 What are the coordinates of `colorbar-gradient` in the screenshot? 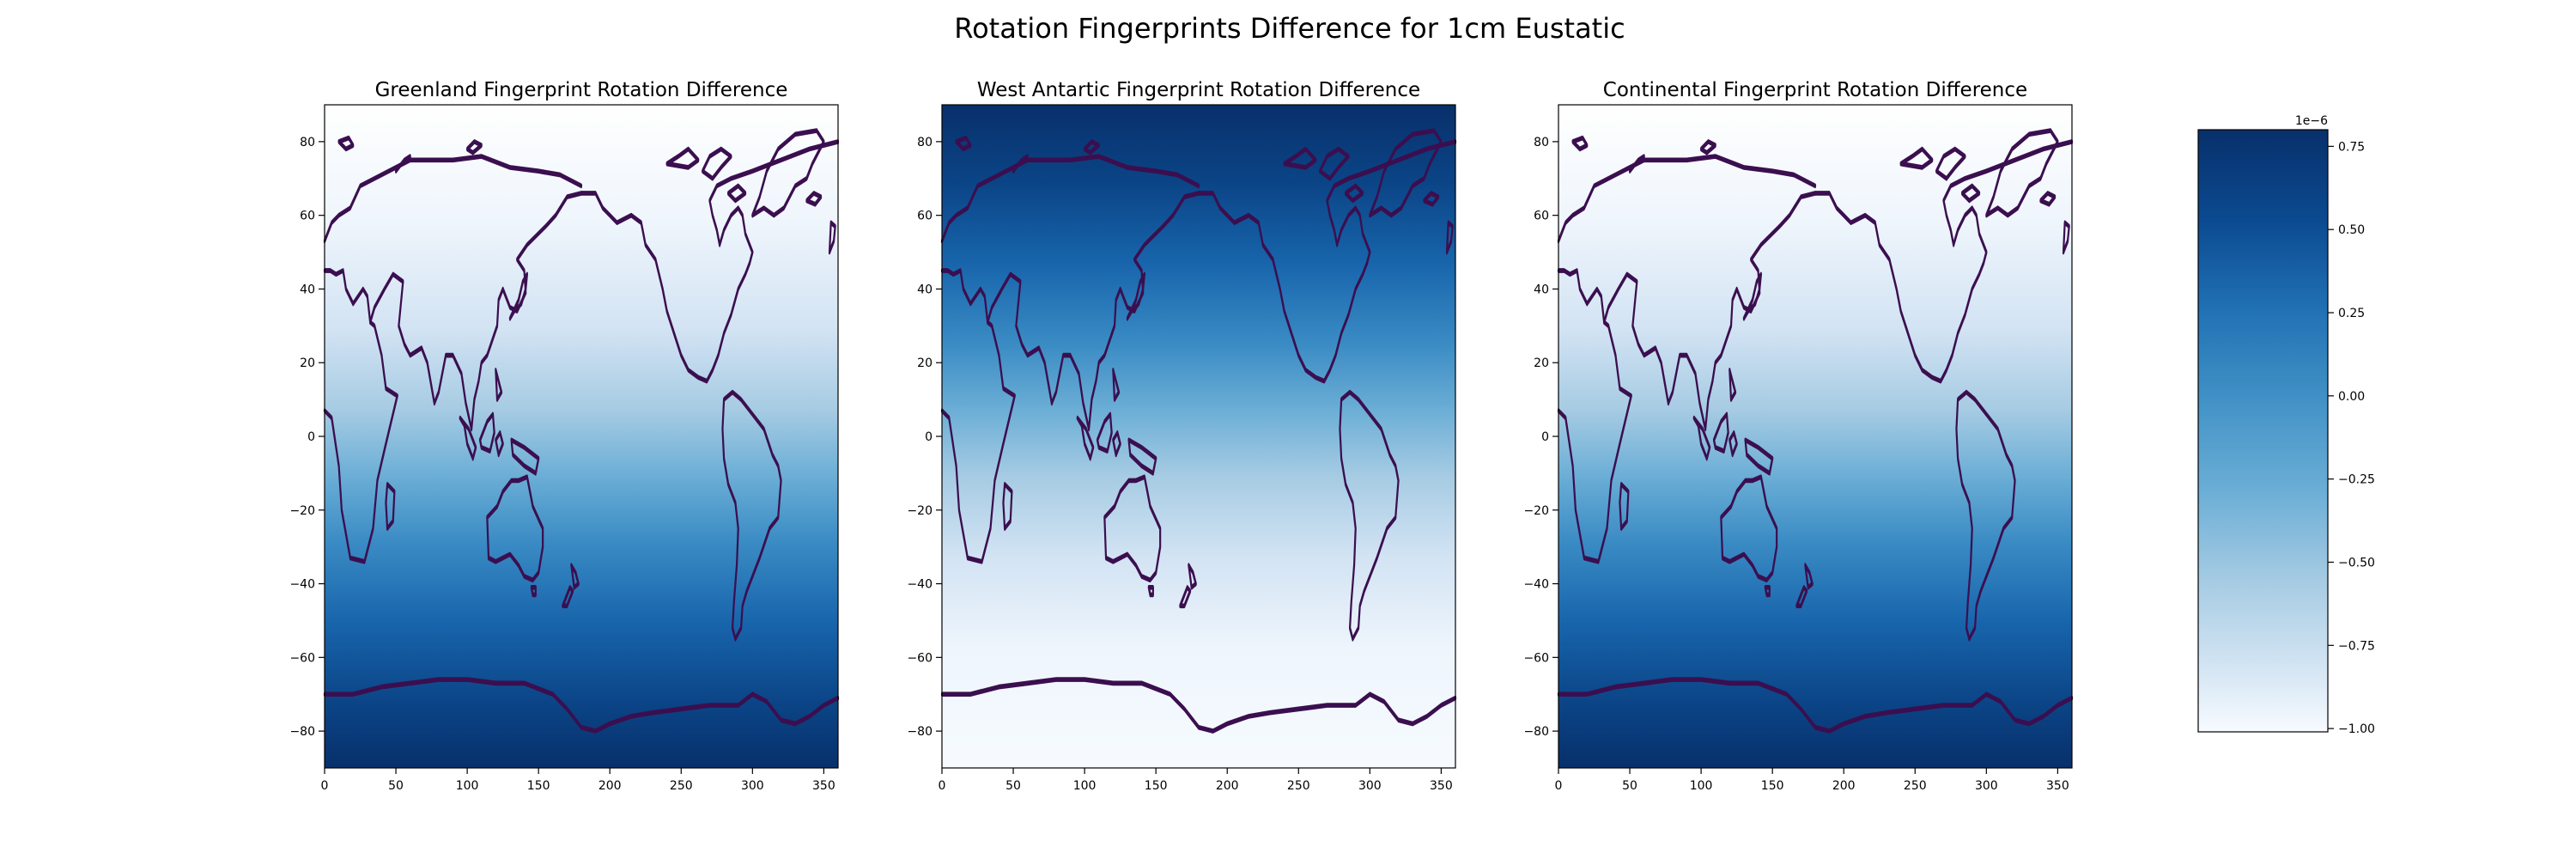 It's located at (2263, 431).